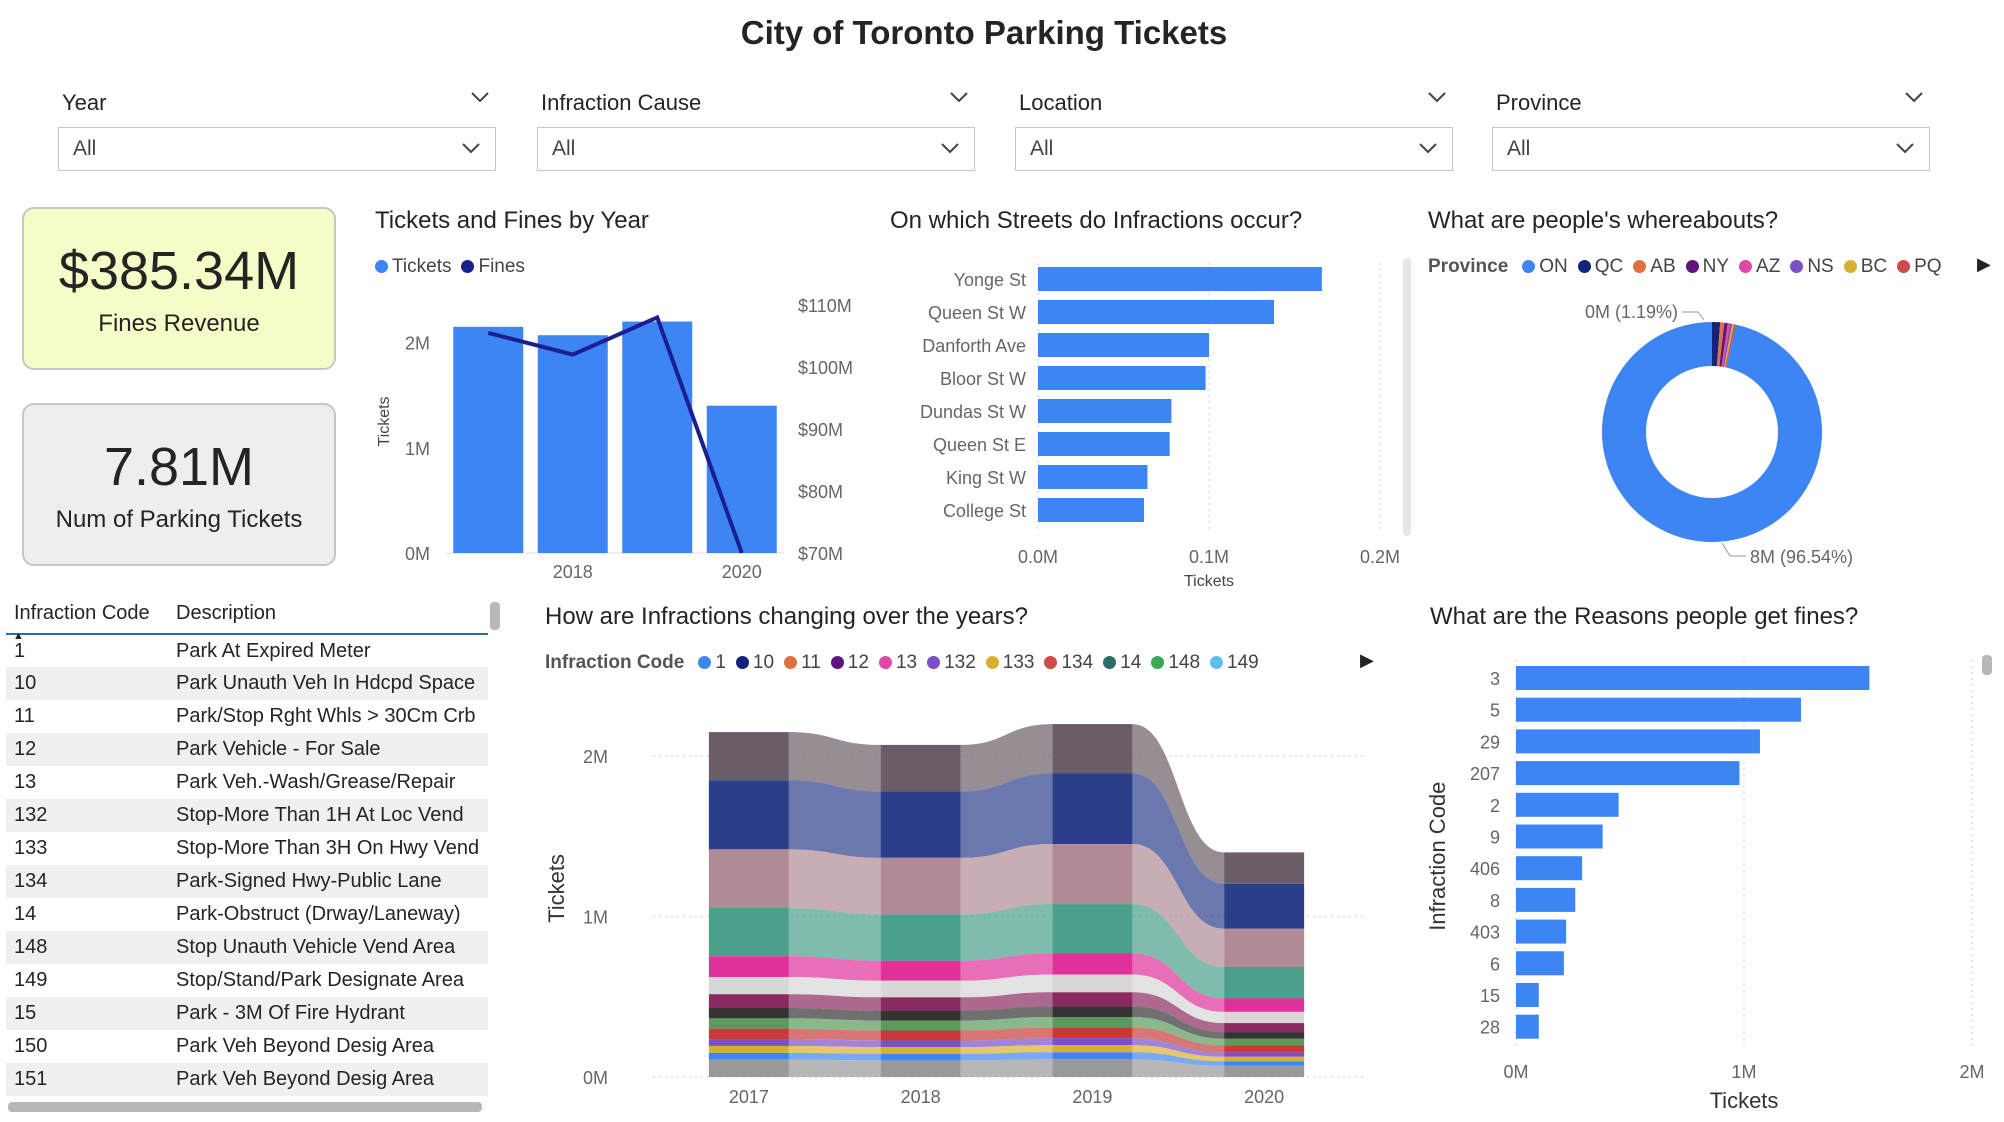 This screenshot has width=2004, height=1122. What do you see at coordinates (1600, 267) in the screenshot?
I see `legend-item: QC` at bounding box center [1600, 267].